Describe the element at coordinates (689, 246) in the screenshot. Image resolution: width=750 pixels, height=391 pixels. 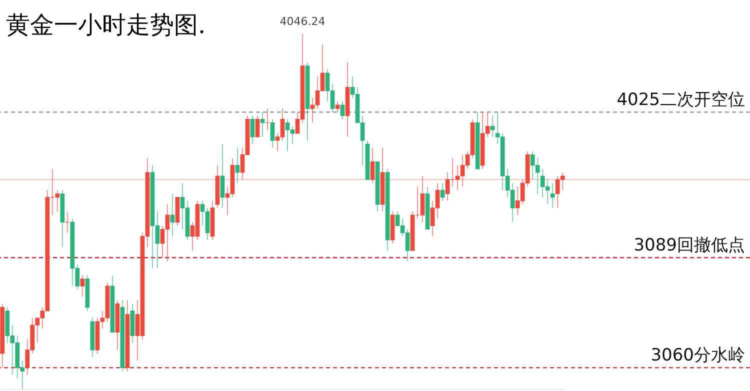
I see `ref-line-label: 3089回撤低点` at that location.